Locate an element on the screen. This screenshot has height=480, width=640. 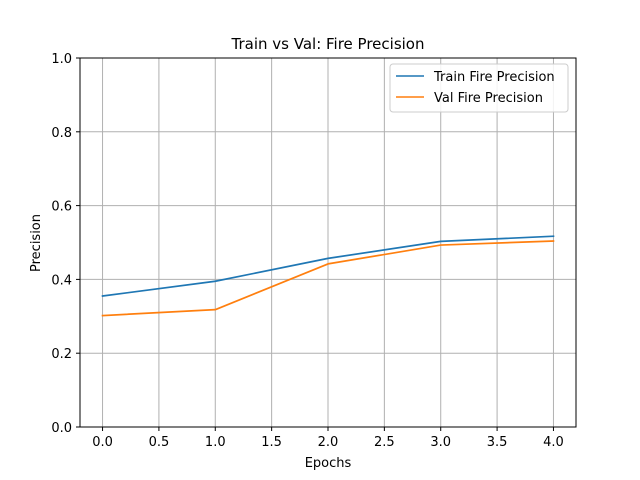
y-axis-label: Precision is located at coordinates (36, 243).